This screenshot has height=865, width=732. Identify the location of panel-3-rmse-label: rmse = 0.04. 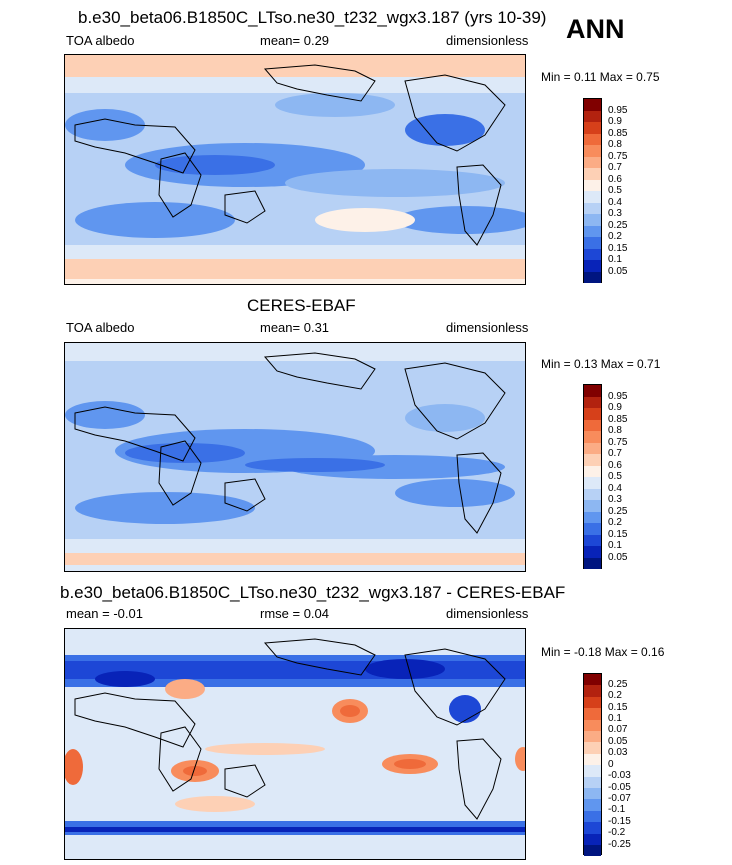
(295, 613).